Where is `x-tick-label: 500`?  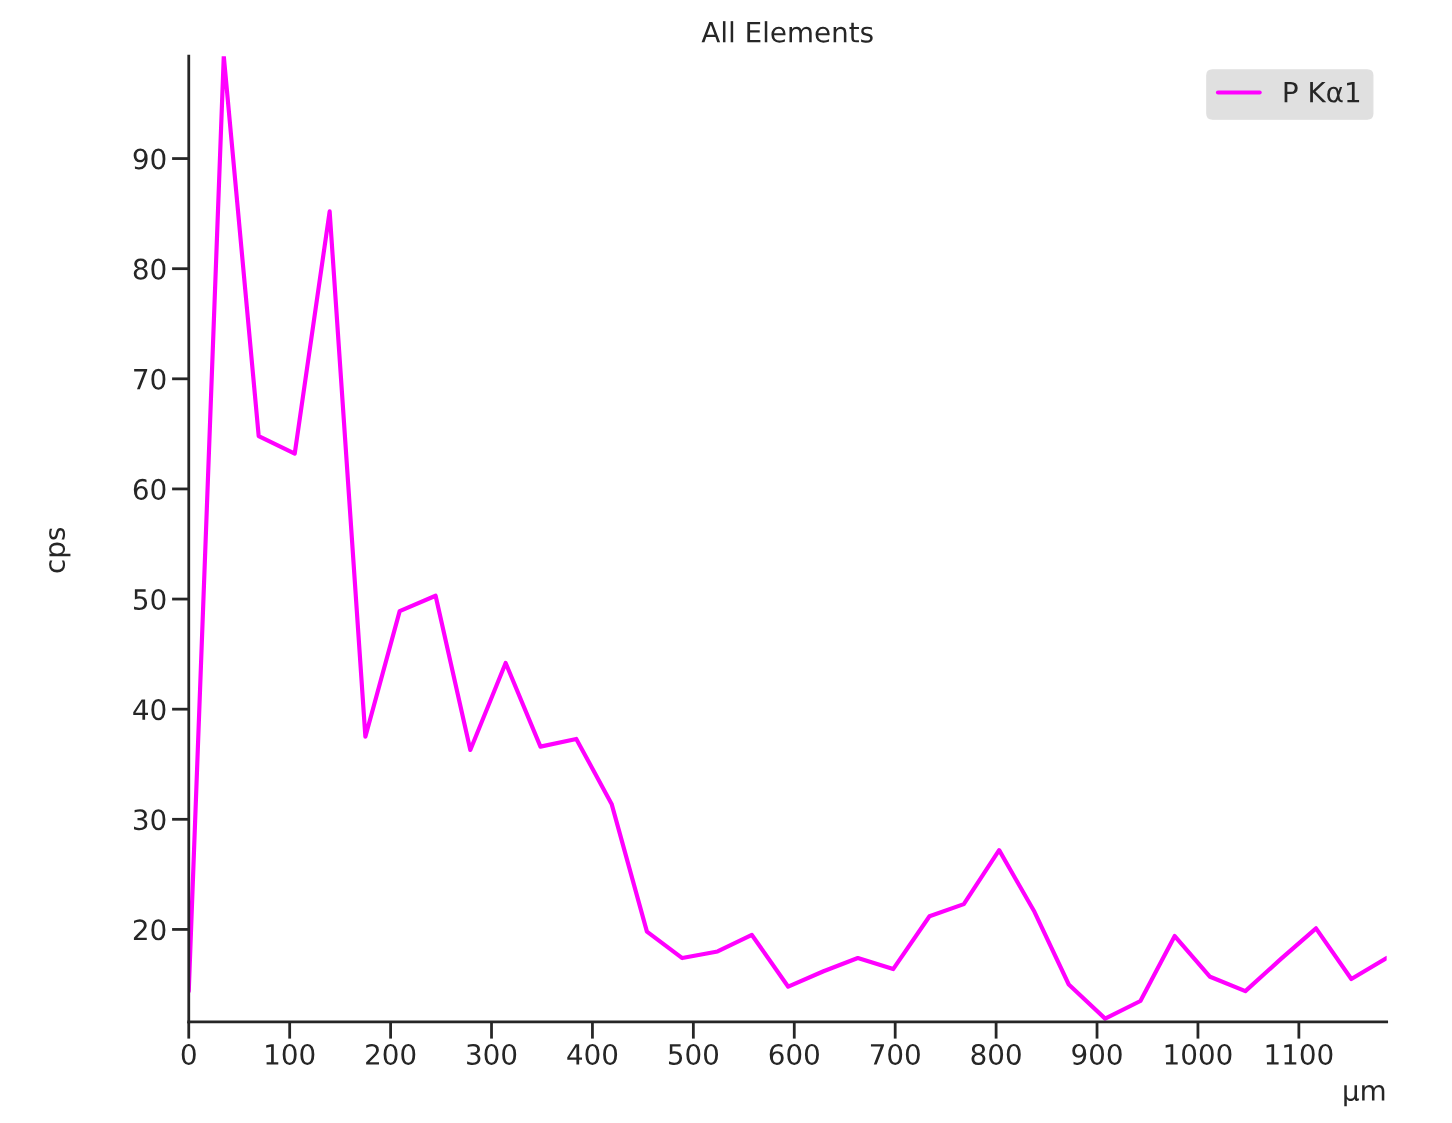 x-tick-label: 500 is located at coordinates (693, 1054).